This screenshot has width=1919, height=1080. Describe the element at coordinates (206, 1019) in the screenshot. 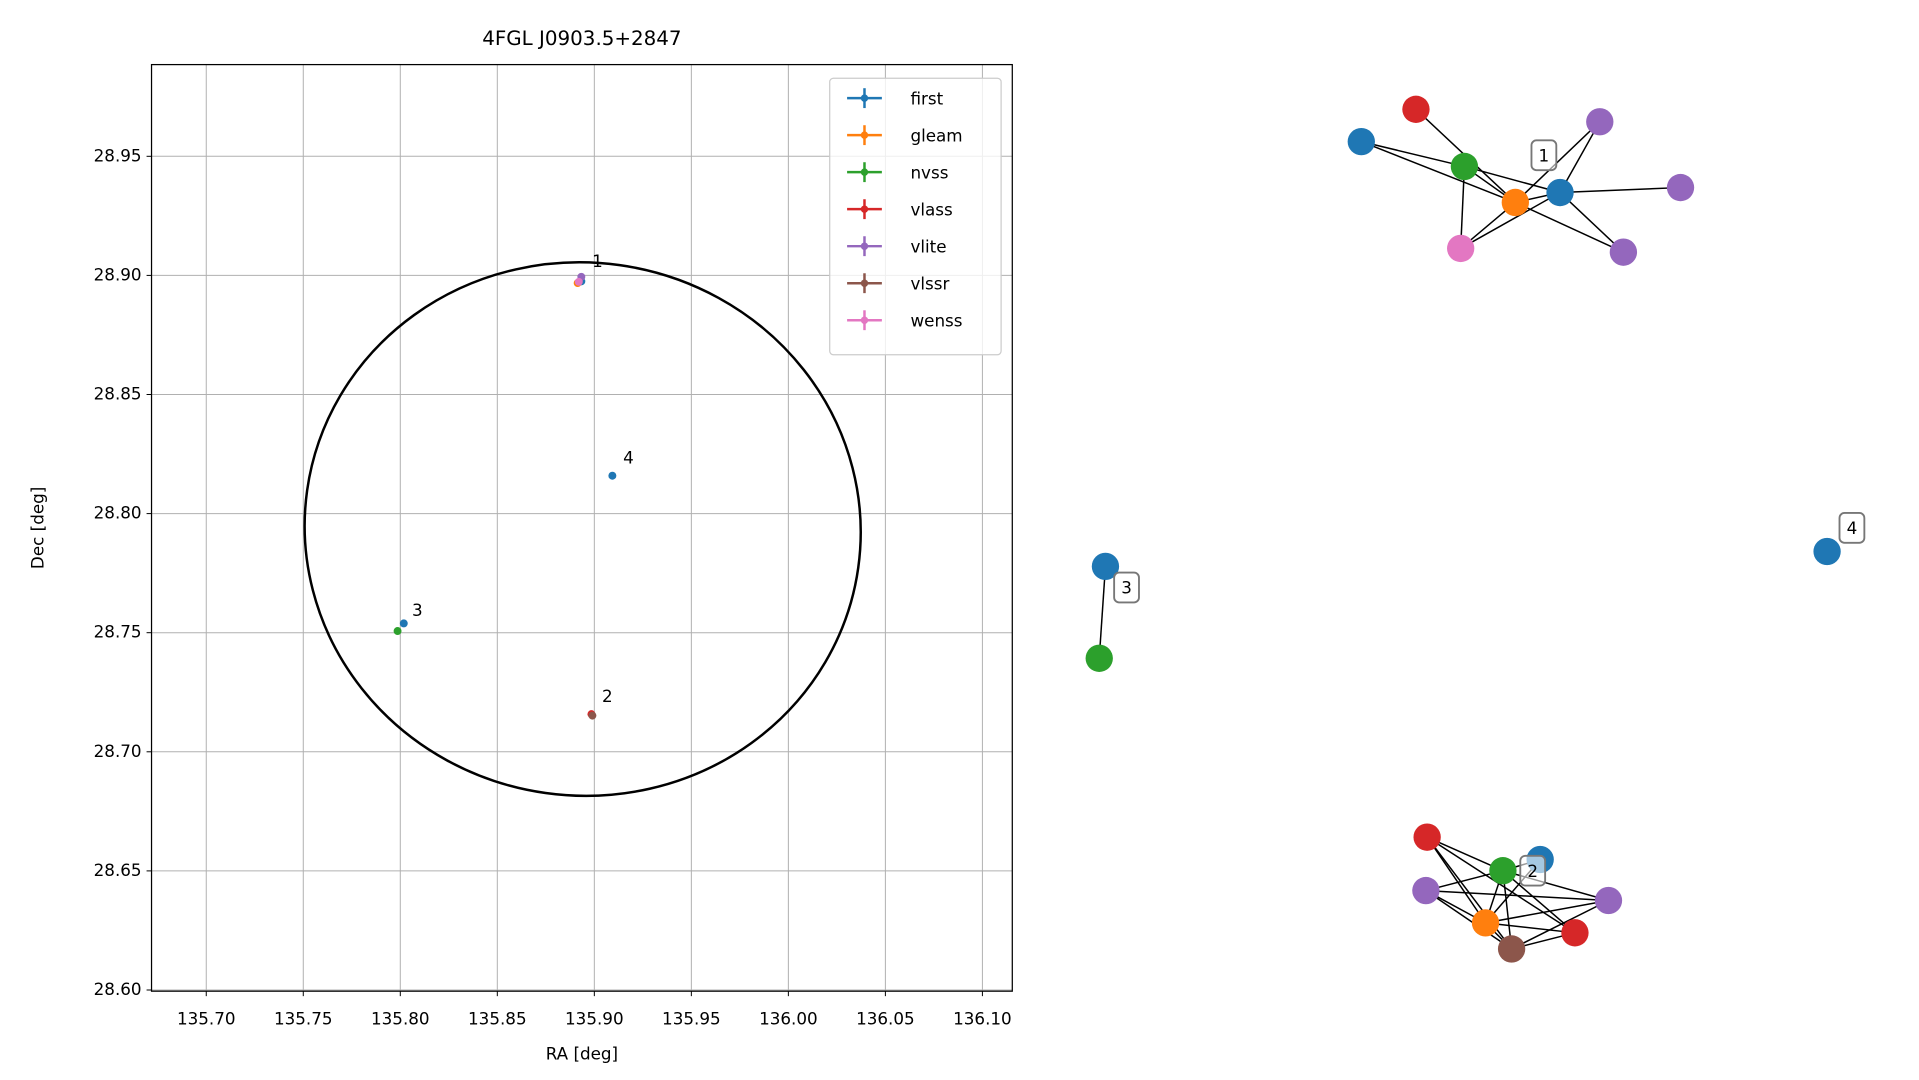

I see `x-tick-label: 135.70` at that location.